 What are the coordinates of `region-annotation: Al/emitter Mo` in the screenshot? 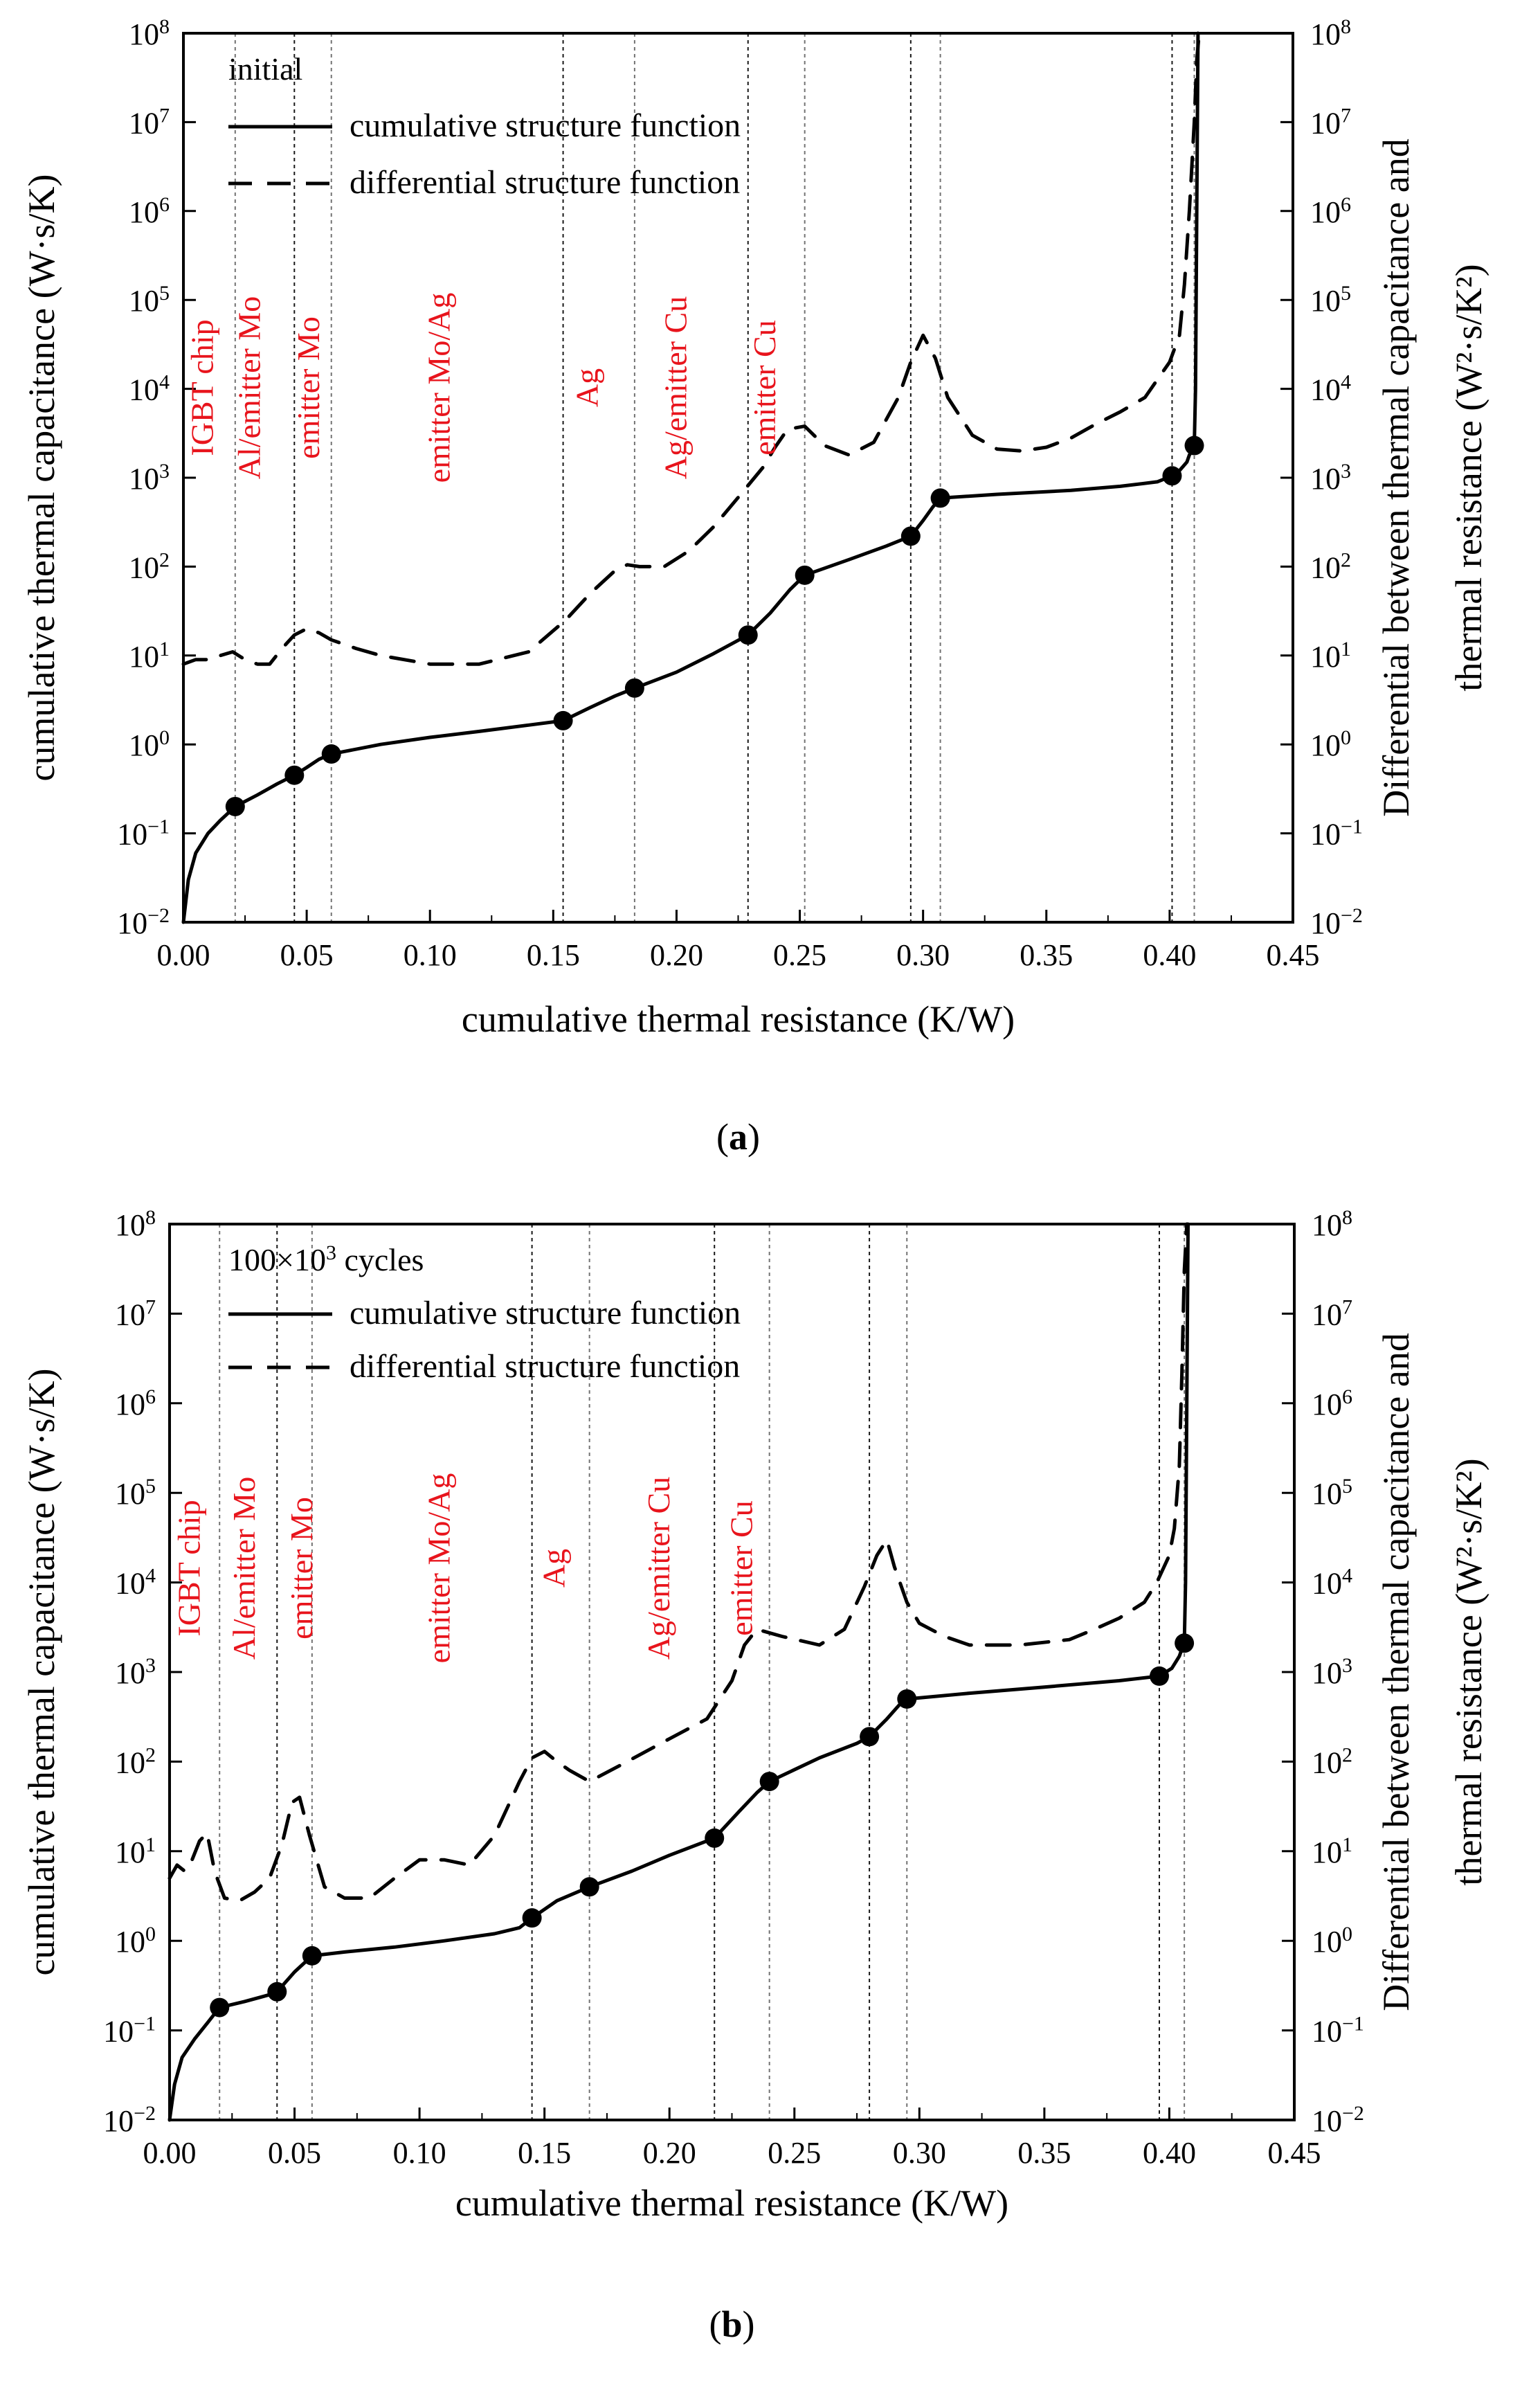 It's located at (248, 387).